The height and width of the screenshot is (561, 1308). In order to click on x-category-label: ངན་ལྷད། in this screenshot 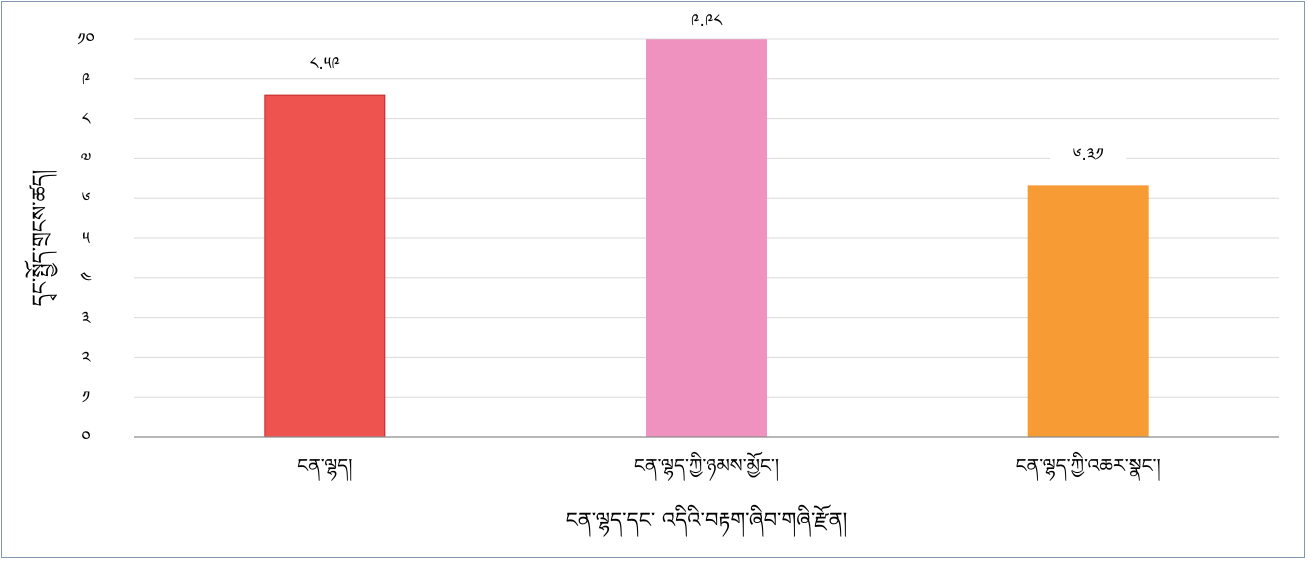, I will do `click(324, 468)`.